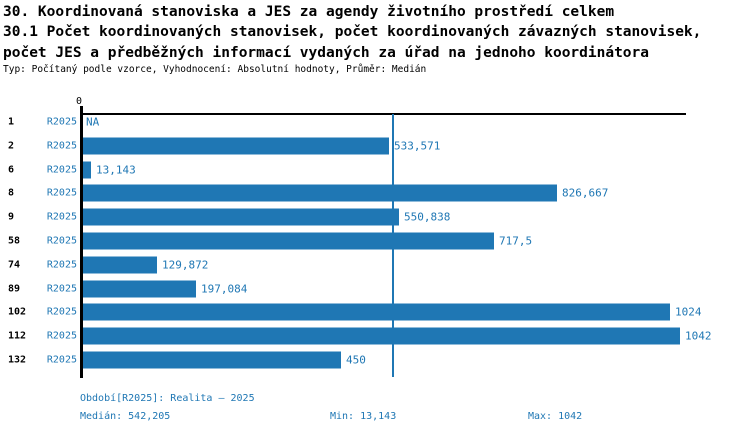 This screenshot has height=438, width=750. Describe the element at coordinates (14, 289) in the screenshot. I see `row-category-label: 89` at that location.